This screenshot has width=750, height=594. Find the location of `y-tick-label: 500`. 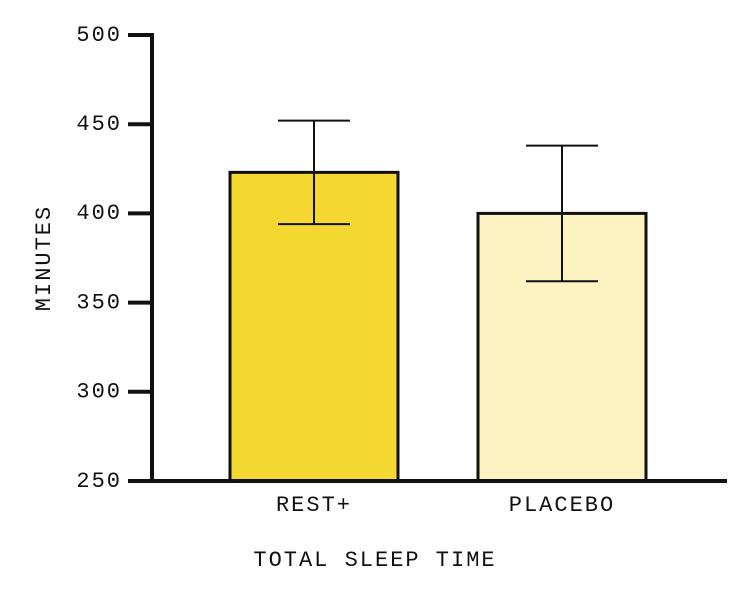

y-tick-label: 500 is located at coordinates (99, 35).